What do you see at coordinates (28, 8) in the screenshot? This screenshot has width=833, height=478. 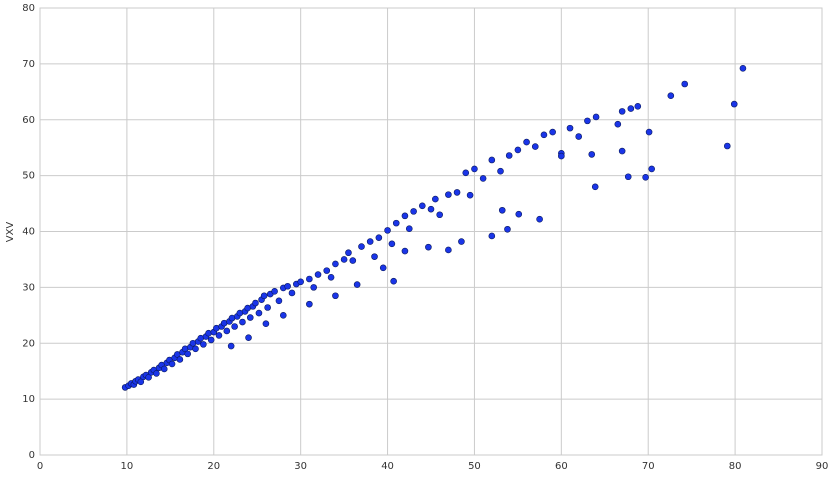 I see `y-tick-label: 80` at bounding box center [28, 8].